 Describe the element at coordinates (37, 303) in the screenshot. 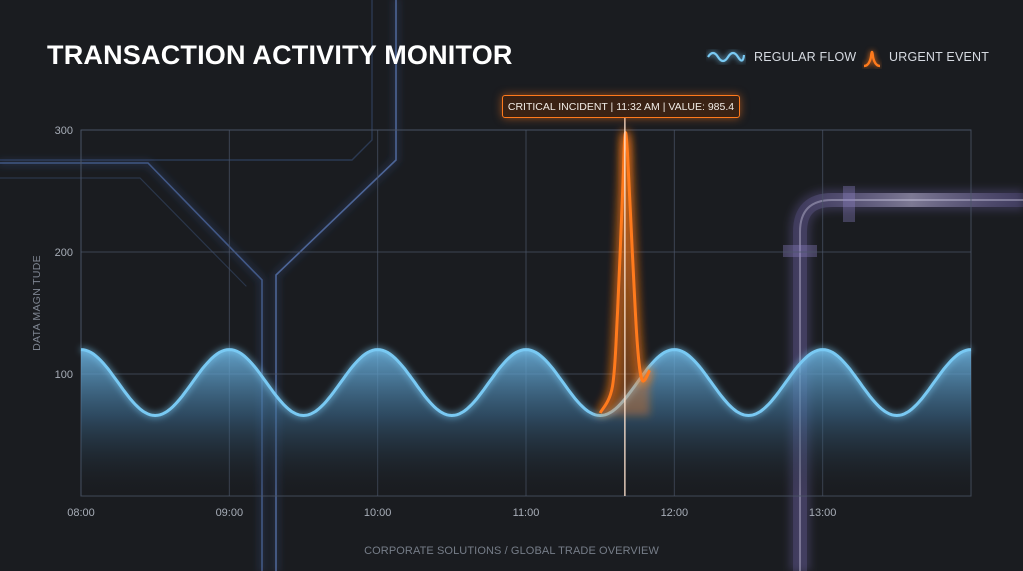

I see `y-axis-label: DATA MAGN TUDE` at that location.